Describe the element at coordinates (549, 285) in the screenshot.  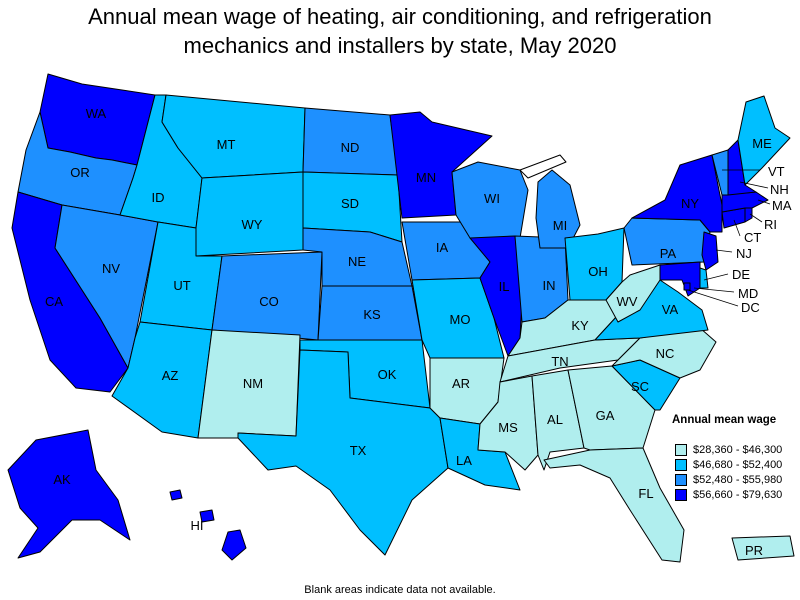
I see `label-in: IN` at that location.